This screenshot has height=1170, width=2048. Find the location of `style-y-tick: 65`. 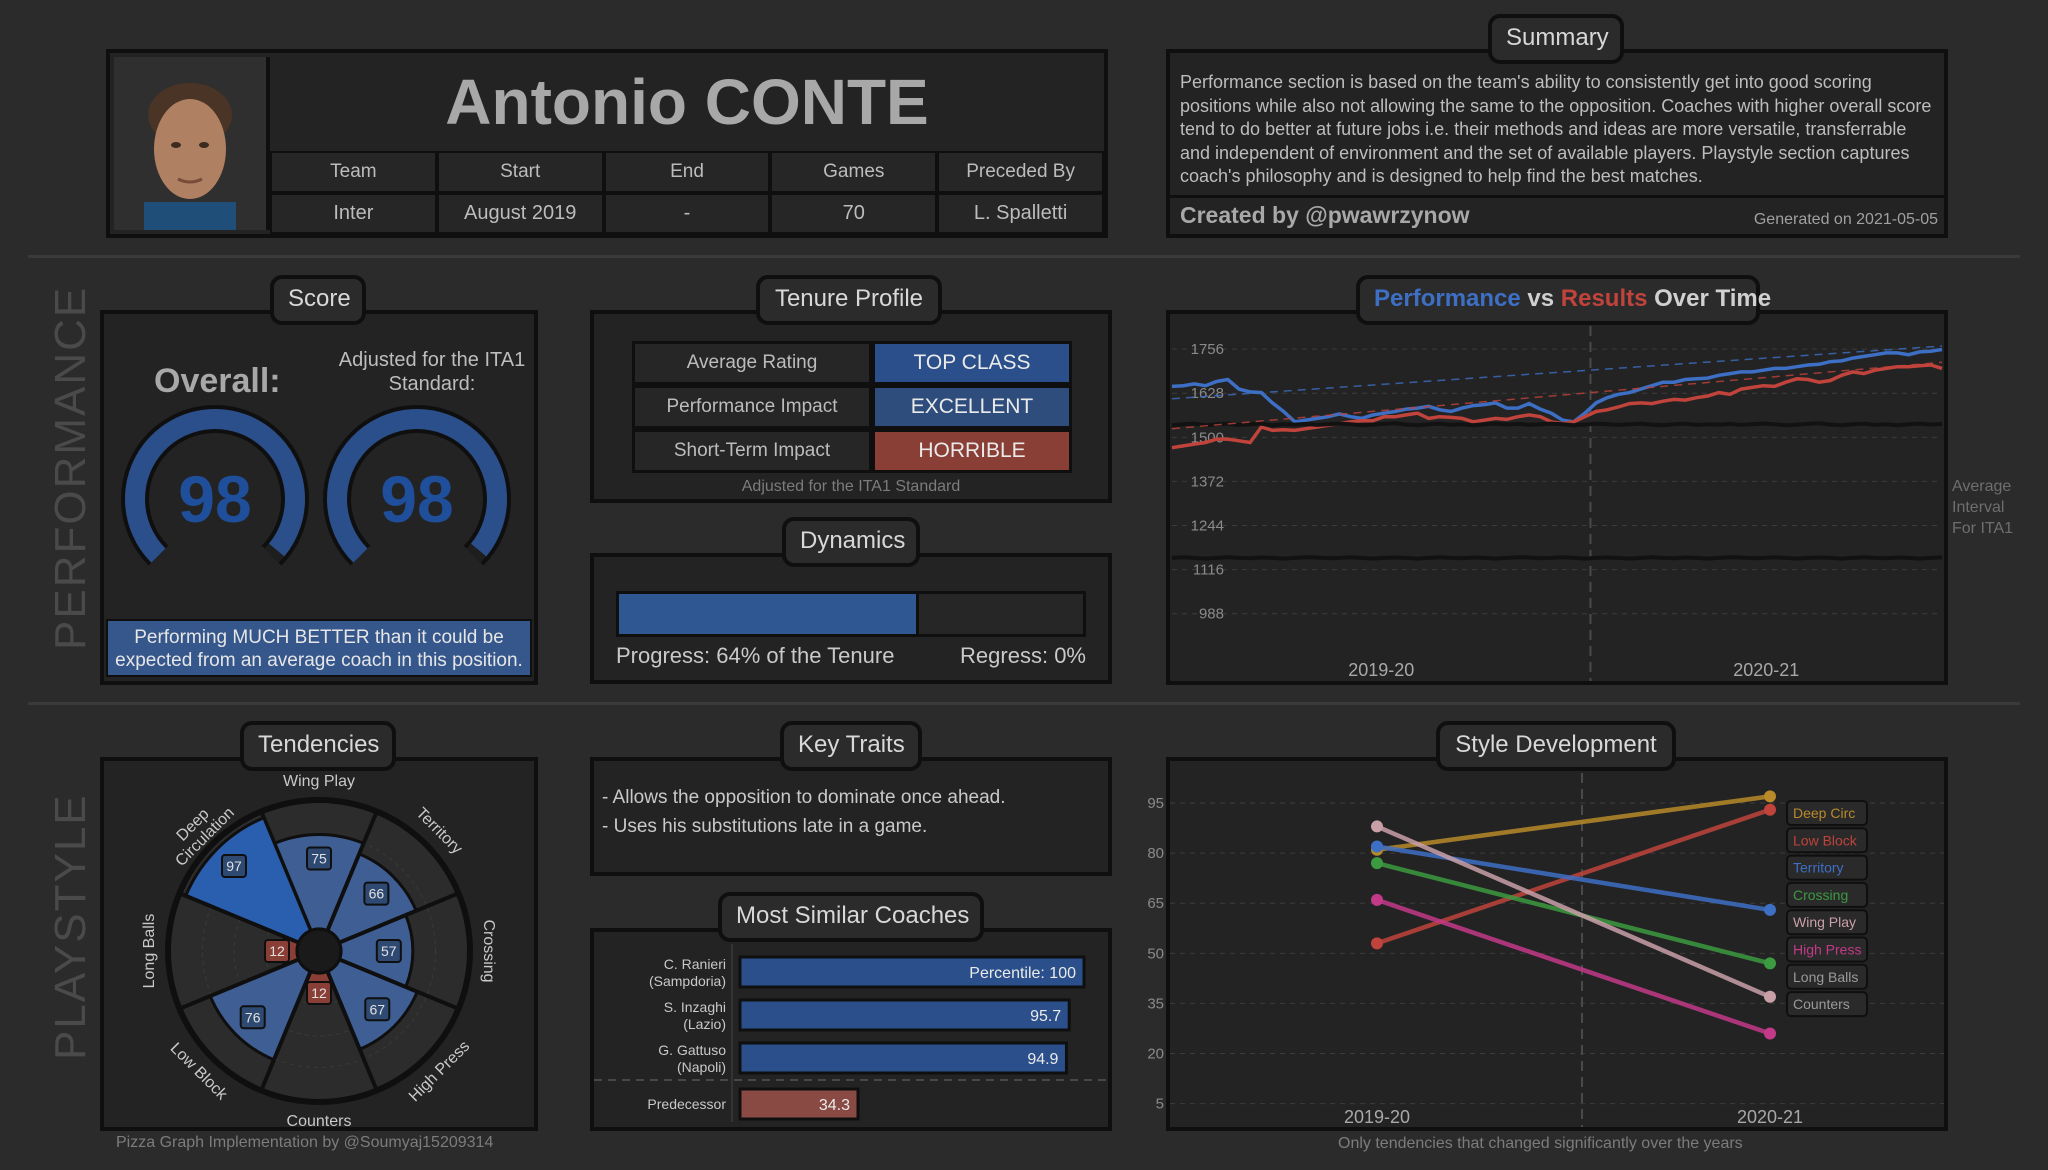

style-y-tick: 65 is located at coordinates (1155, 903).